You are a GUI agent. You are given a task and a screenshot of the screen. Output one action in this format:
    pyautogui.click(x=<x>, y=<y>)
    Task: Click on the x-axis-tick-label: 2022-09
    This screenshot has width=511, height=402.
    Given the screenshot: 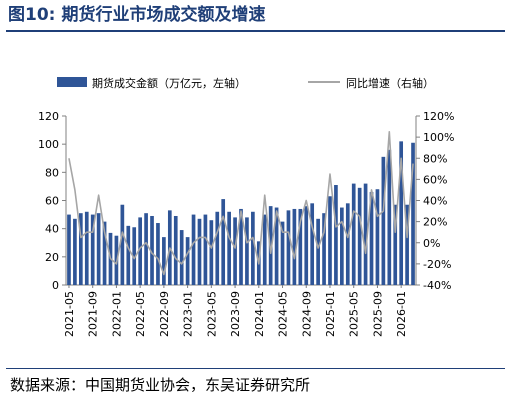 What is the action you would take?
    pyautogui.click(x=164, y=314)
    